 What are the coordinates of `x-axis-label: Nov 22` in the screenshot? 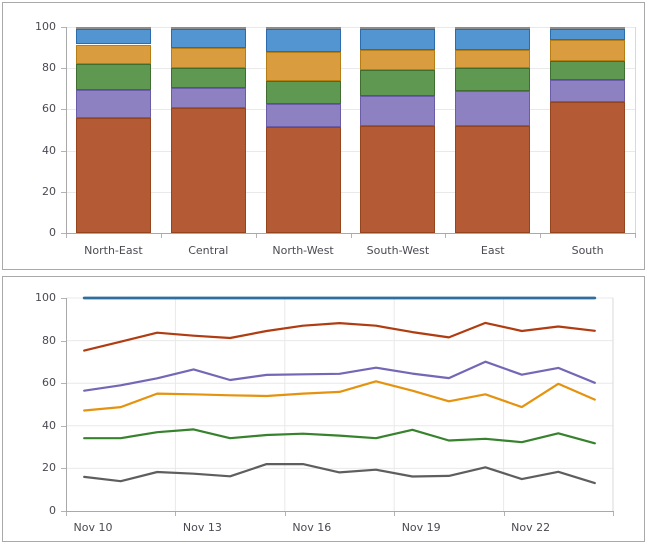 It's located at (531, 527).